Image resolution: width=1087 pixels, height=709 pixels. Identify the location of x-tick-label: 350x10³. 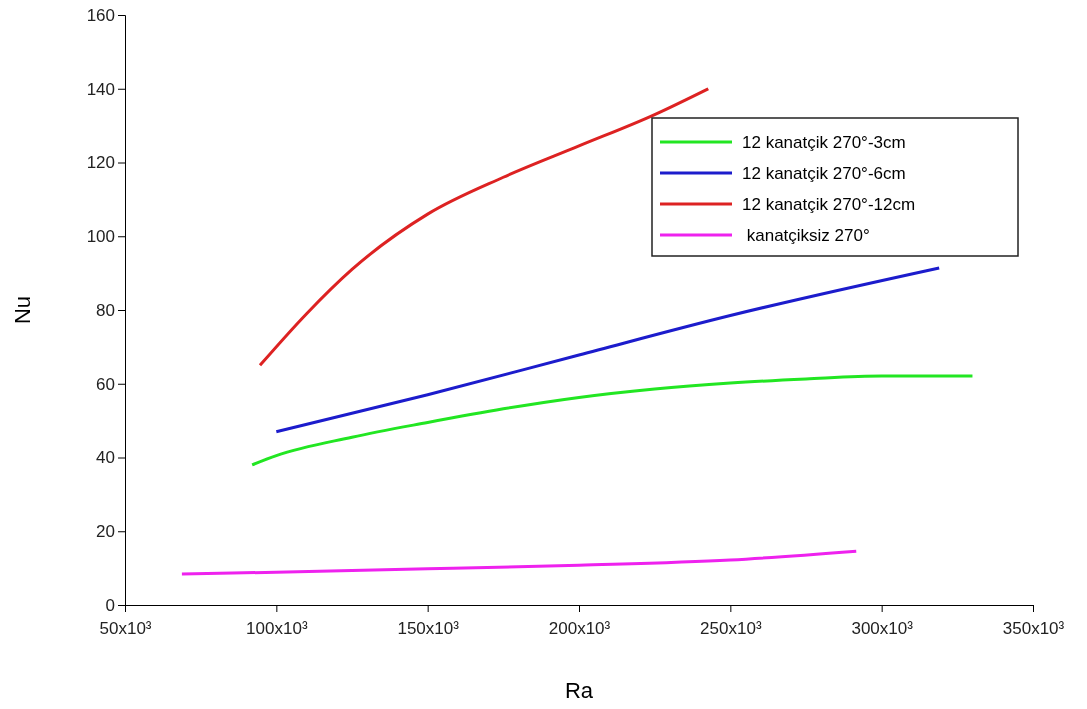
(1033, 628).